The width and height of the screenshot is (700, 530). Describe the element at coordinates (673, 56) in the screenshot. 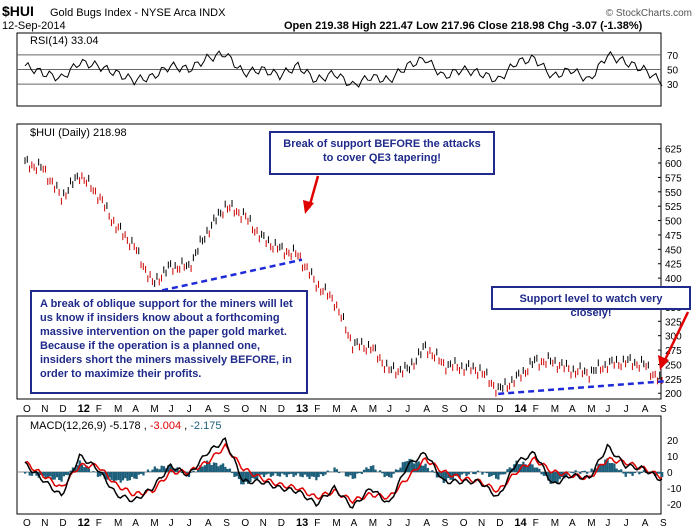

I see `rsi-tick-70: 70` at that location.